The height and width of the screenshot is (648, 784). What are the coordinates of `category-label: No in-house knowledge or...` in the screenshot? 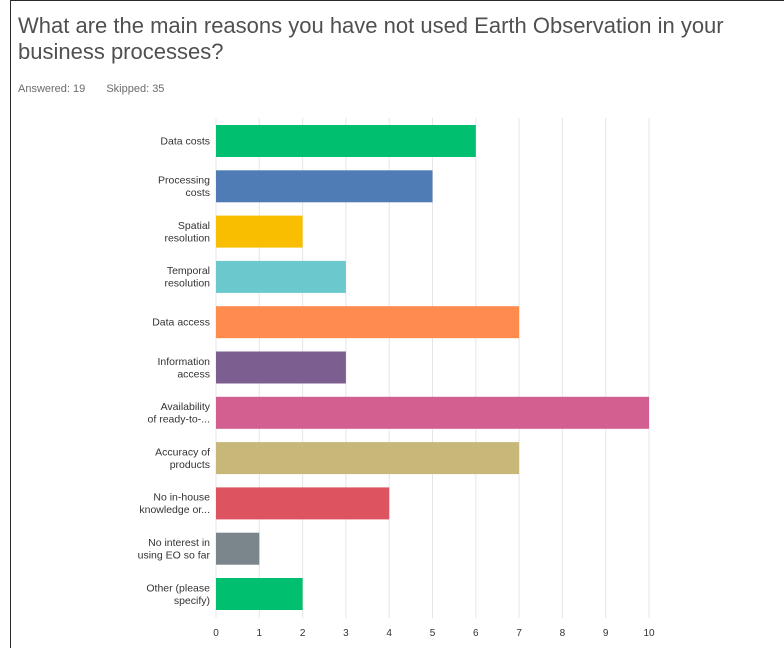 It's located at (174, 504).